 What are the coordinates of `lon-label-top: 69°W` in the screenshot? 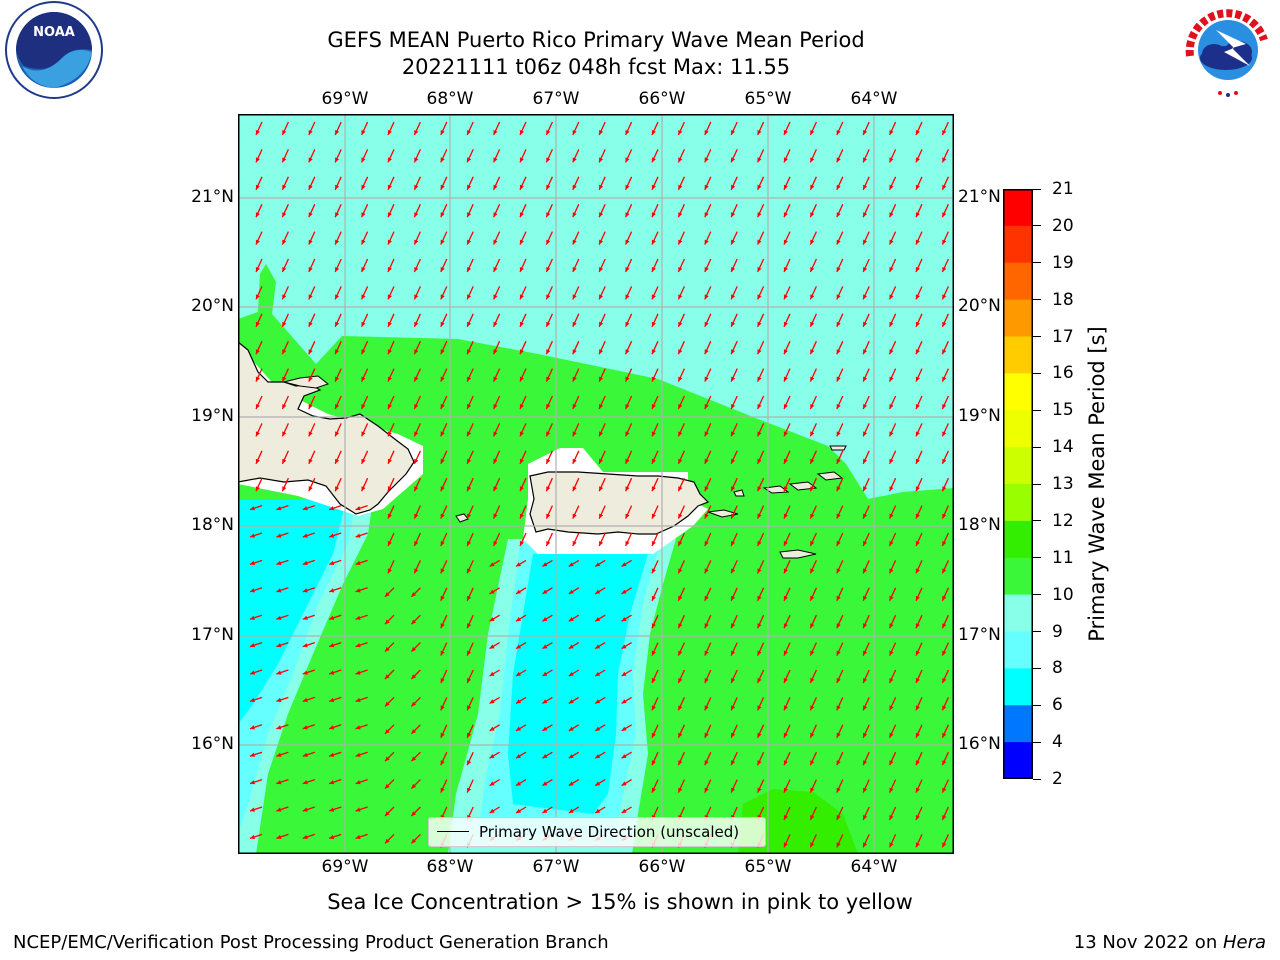 It's located at (345, 99).